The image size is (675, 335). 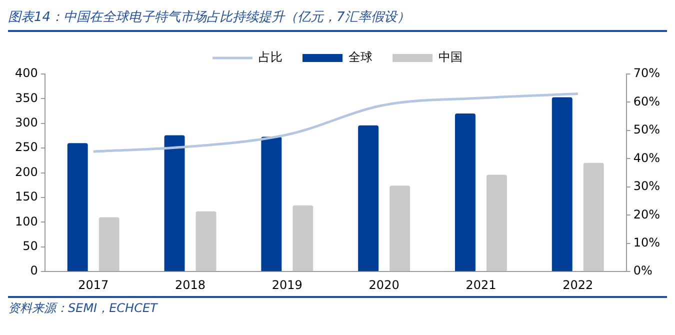 I want to click on y-tick-label: 400, so click(x=26, y=73).